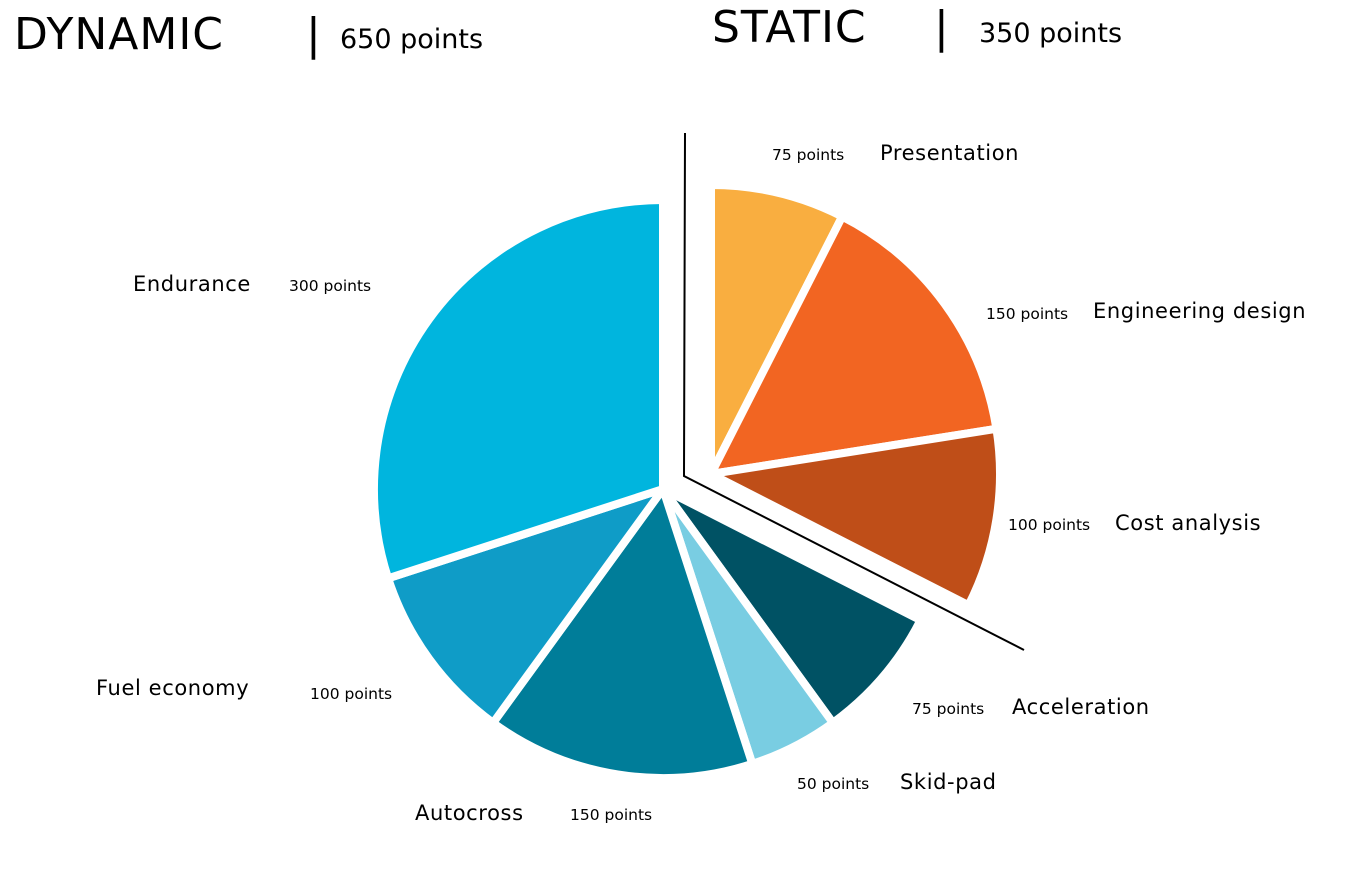 The height and width of the screenshot is (877, 1367). Describe the element at coordinates (1050, 33) in the screenshot. I see `static-header-total: 350 points` at that location.